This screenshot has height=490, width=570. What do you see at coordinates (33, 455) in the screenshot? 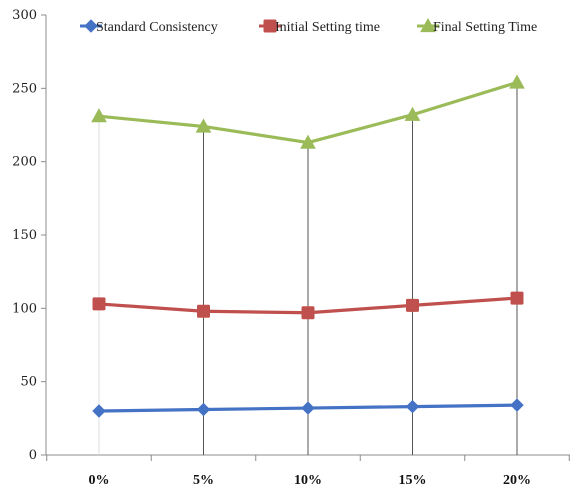
I see `y-tick-label: 0` at bounding box center [33, 455].